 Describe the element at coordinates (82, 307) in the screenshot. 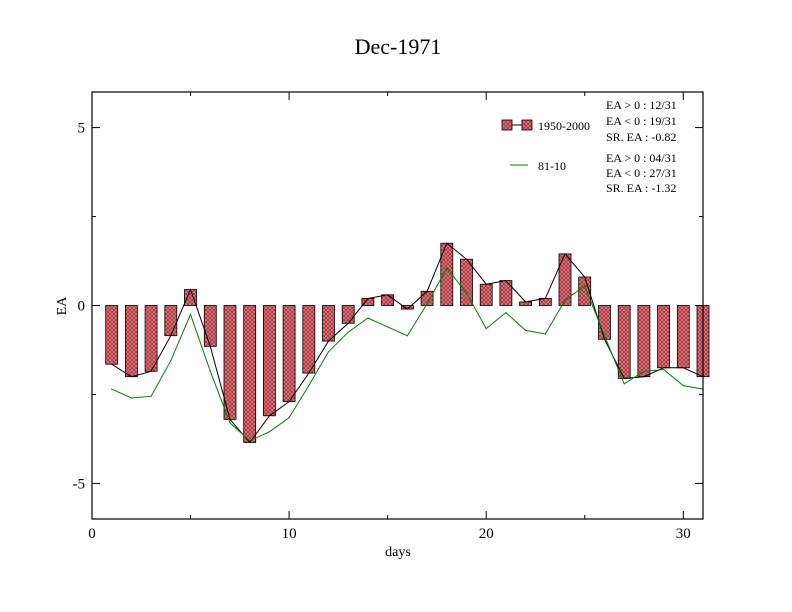

I see `y-tick-label-0: 0` at that location.